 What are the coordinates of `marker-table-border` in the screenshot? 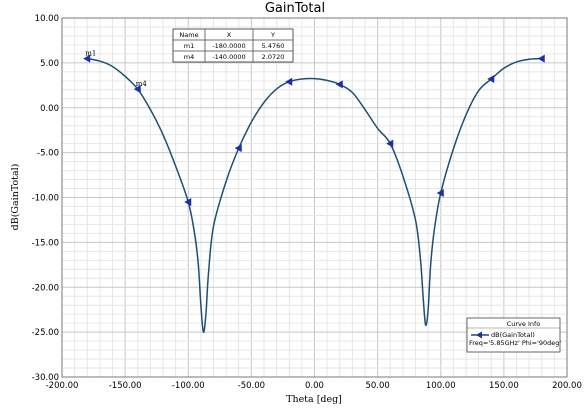 It's located at (233, 45).